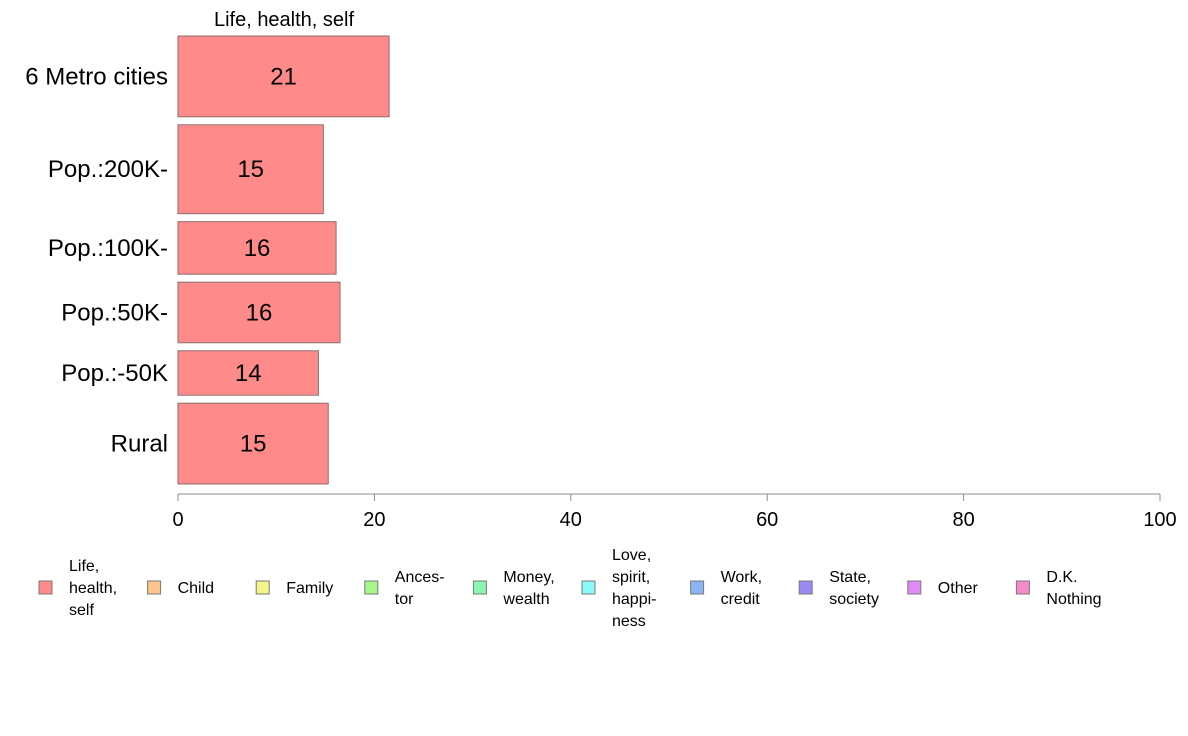  Describe the element at coordinates (108, 169) in the screenshot. I see `category-label: Pop.:200K-` at that location.